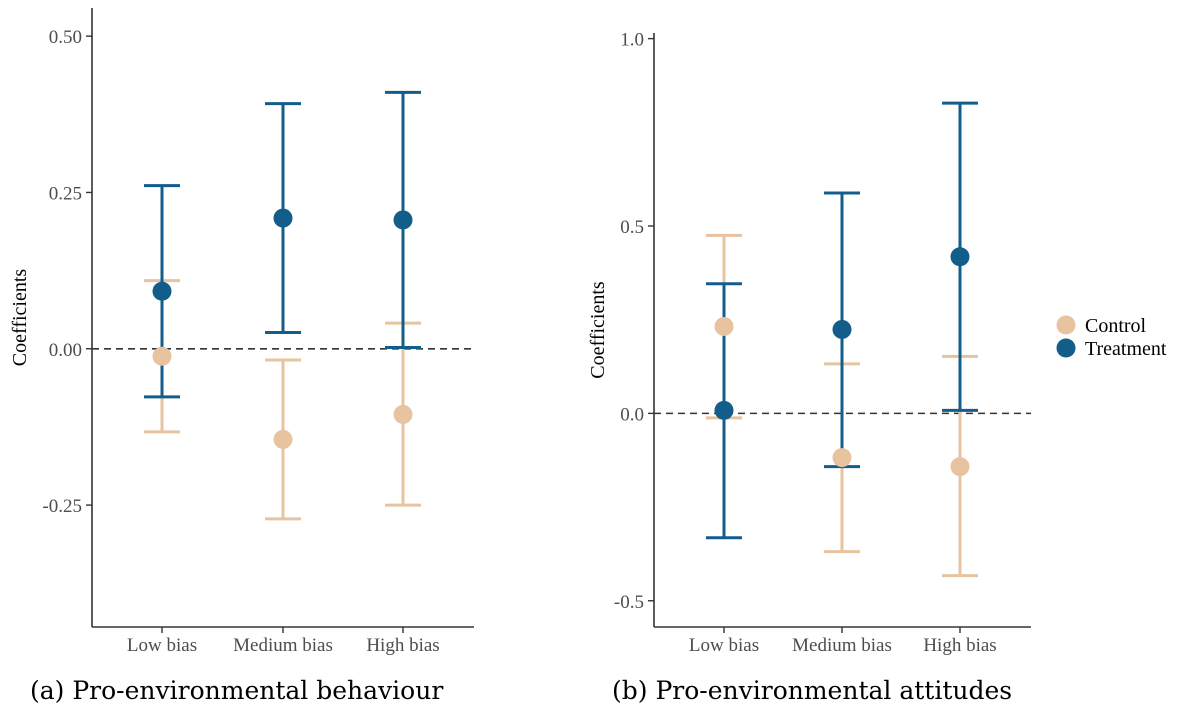 The height and width of the screenshot is (705, 1187). Describe the element at coordinates (629, 602) in the screenshot. I see `y-tick-label-b: -0.5` at that location.